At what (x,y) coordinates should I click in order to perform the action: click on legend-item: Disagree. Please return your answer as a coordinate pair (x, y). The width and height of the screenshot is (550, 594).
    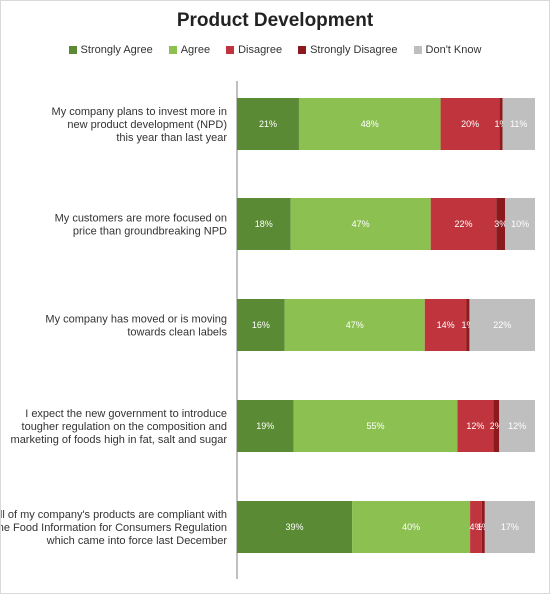
    Looking at the image, I should click on (254, 50).